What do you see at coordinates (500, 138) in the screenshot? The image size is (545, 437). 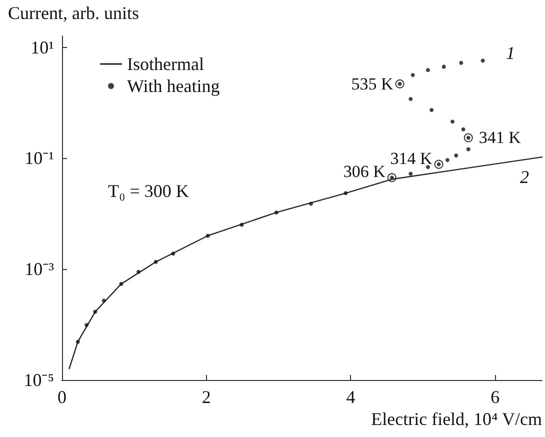 I see `annotation: 341 K` at bounding box center [500, 138].